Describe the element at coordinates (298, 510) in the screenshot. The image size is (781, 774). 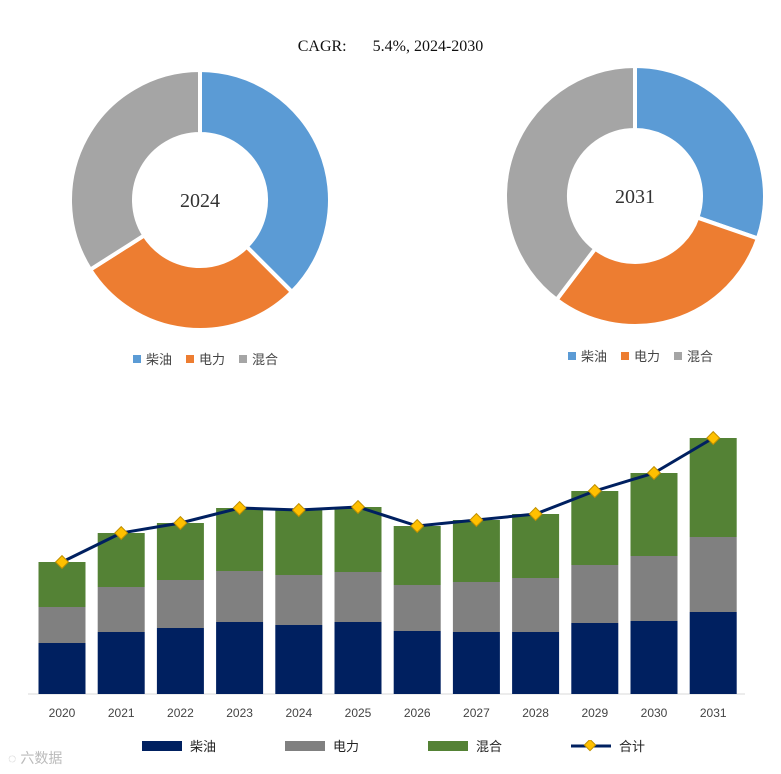
I see `total-marker-2024` at that location.